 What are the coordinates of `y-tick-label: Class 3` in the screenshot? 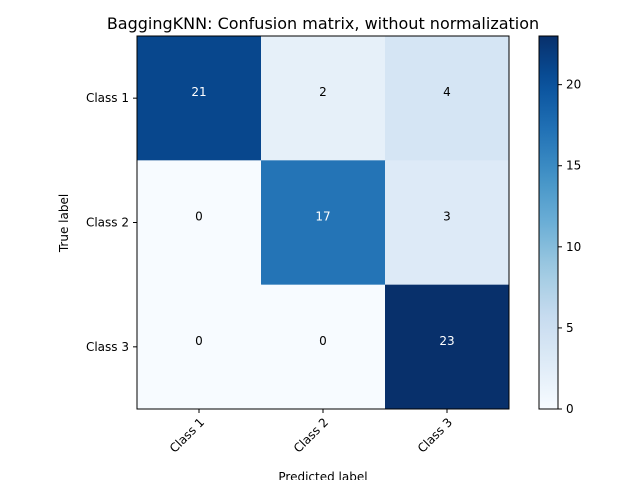 It's located at (107, 347).